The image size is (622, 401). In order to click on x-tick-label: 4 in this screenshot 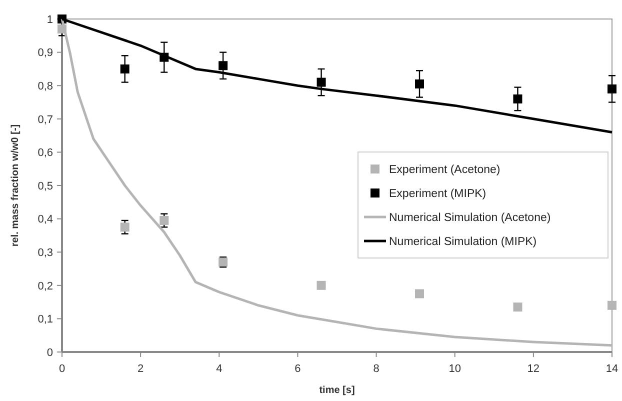, I will do `click(219, 369)`.